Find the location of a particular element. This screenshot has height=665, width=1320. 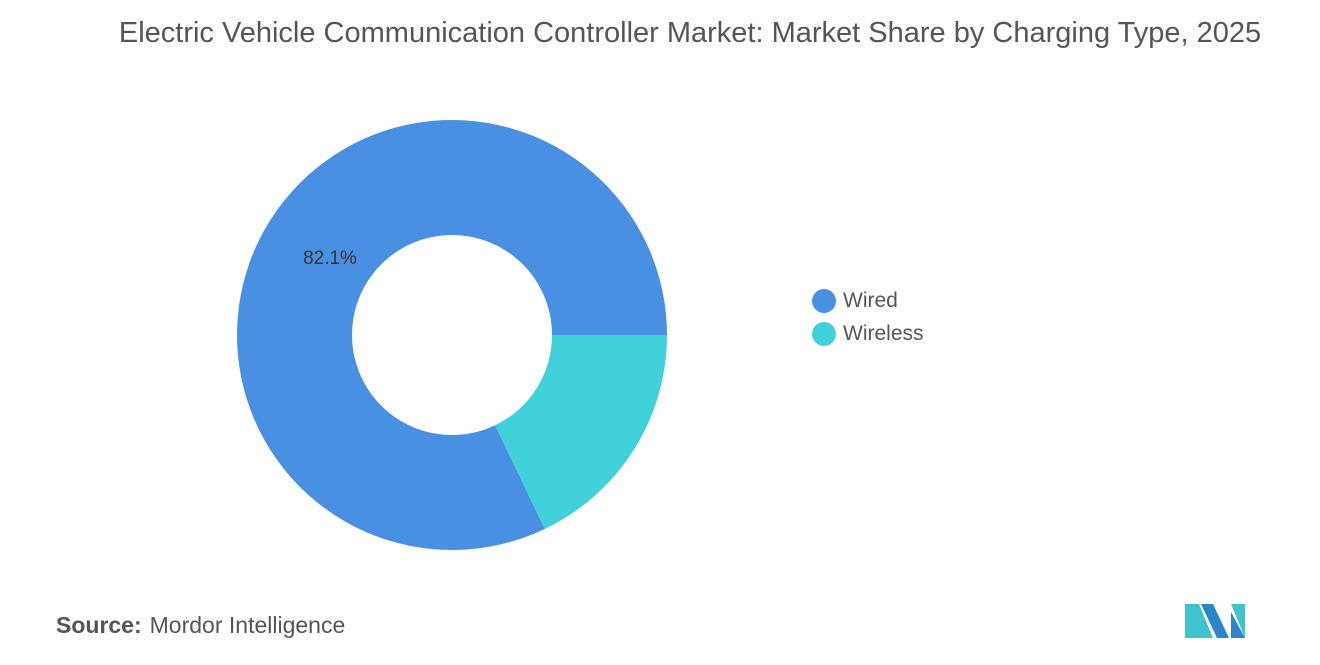

legend-item-wireless: Wireless is located at coordinates (868, 333).